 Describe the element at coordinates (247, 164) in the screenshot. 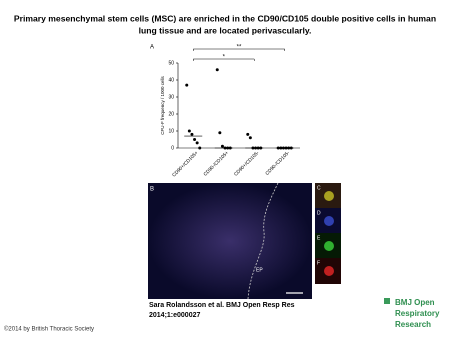

I see `x-tick-label: CD90+/CD105-` at that location.